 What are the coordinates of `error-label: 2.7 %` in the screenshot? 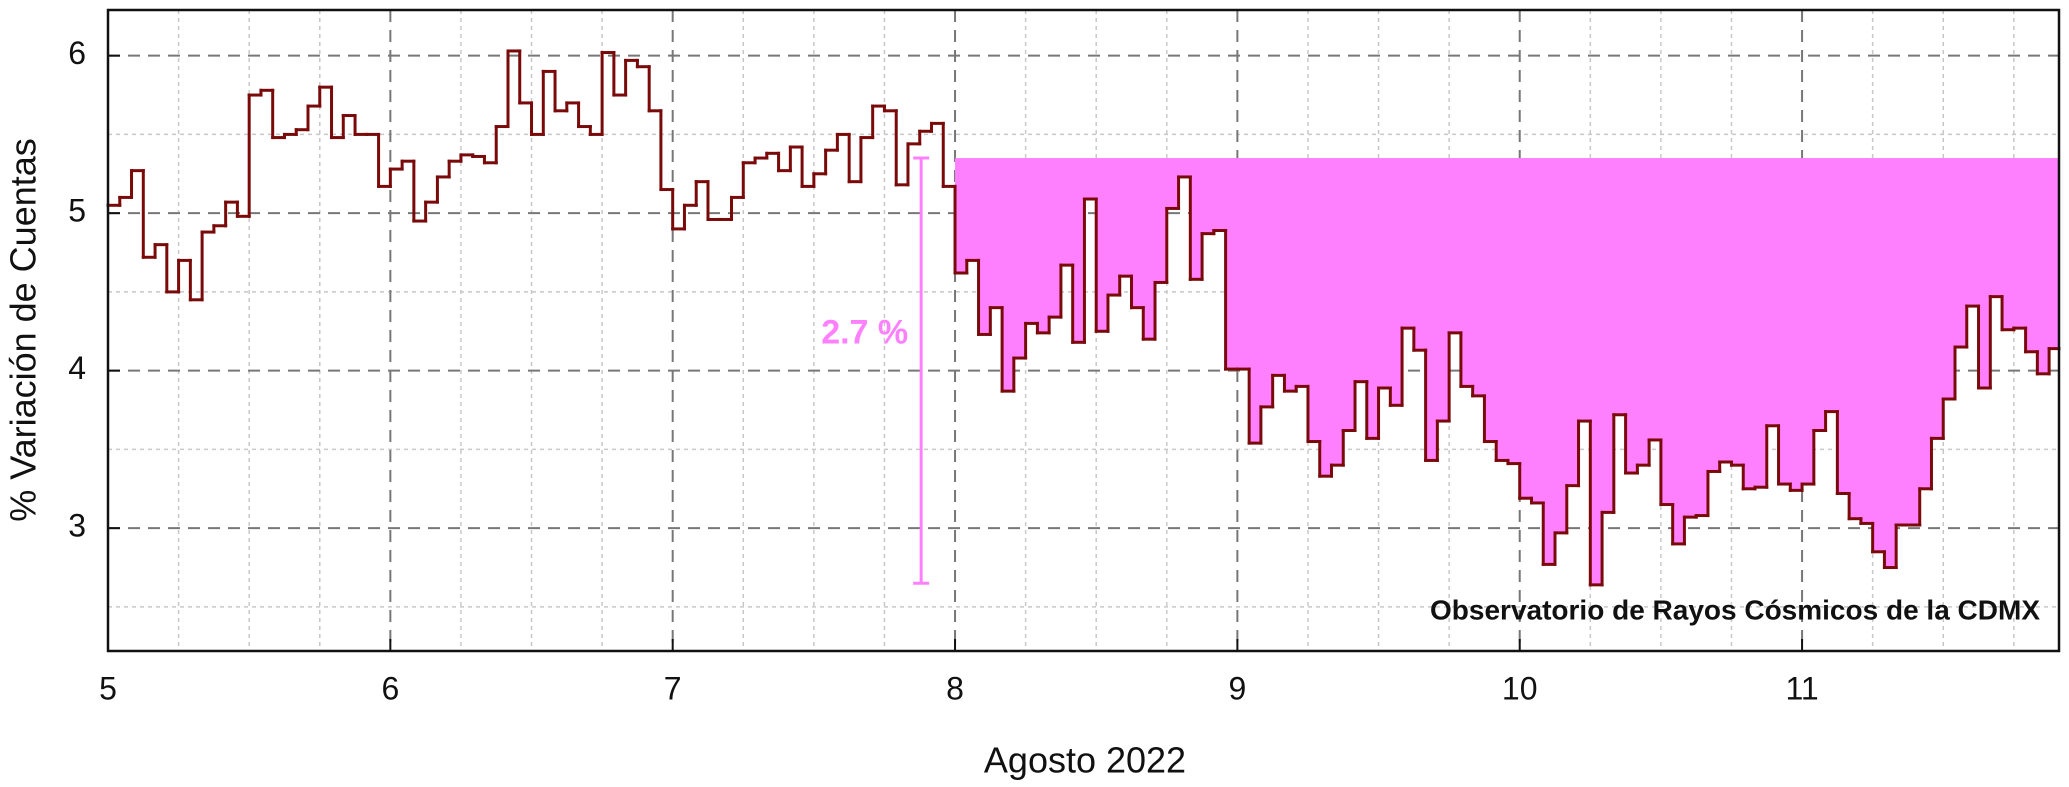 It's located at (864, 333).